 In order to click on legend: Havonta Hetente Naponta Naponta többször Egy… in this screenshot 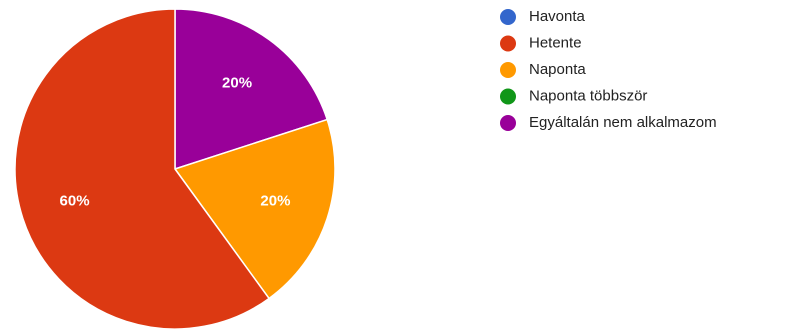, I will do `click(608, 69)`.